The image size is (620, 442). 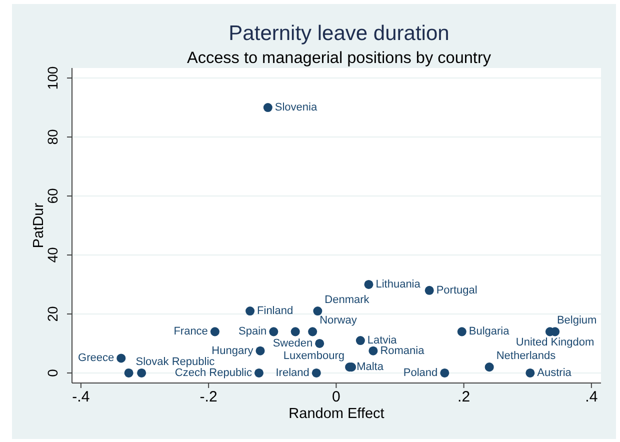 What do you see at coordinates (252, 332) in the screenshot?
I see `annotation: Spain` at bounding box center [252, 332].